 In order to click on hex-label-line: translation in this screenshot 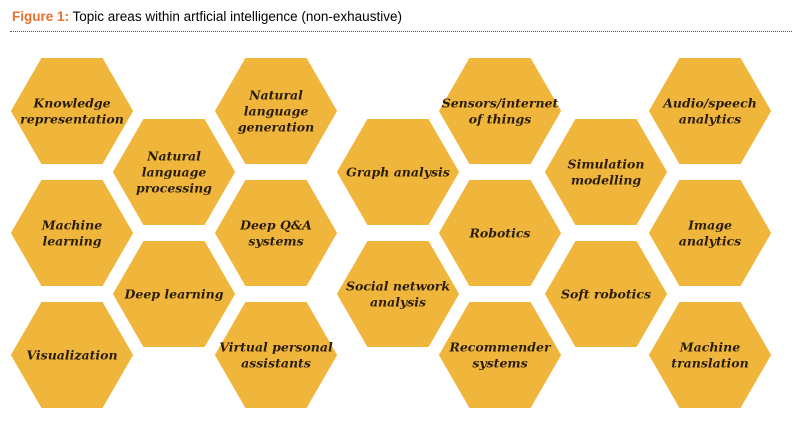, I will do `click(709, 363)`.